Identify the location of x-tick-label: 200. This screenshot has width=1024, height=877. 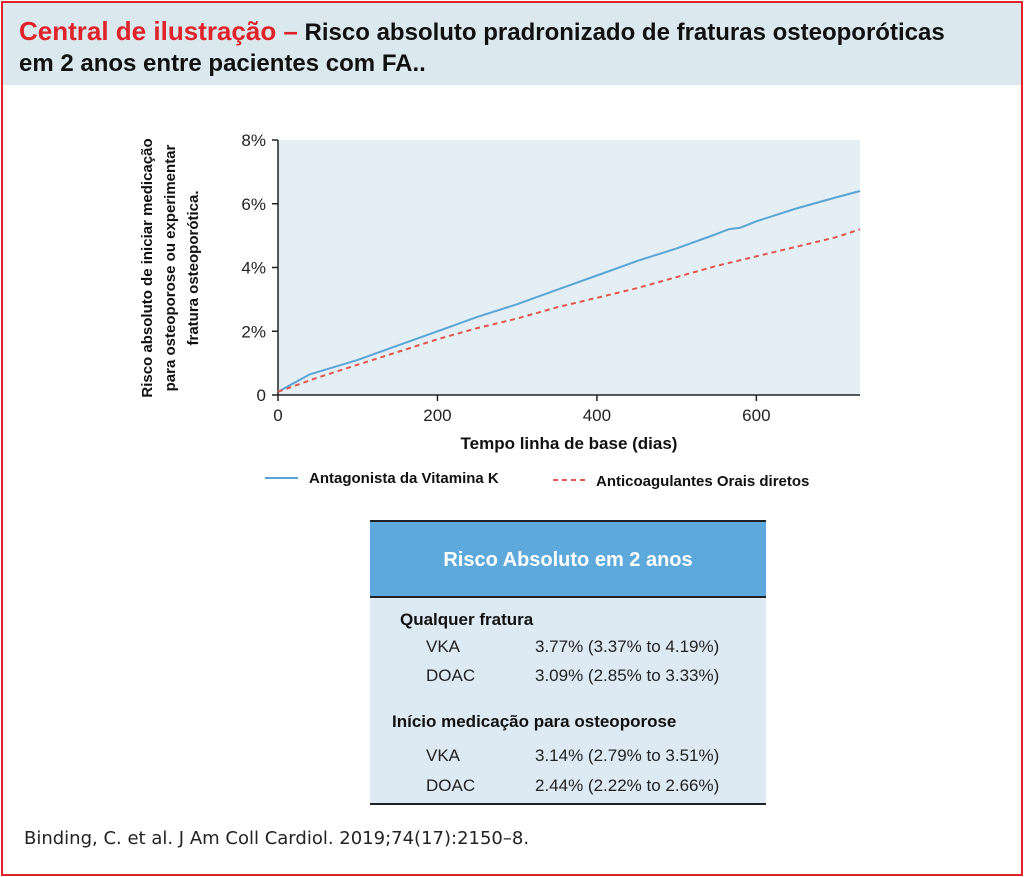
(437, 415).